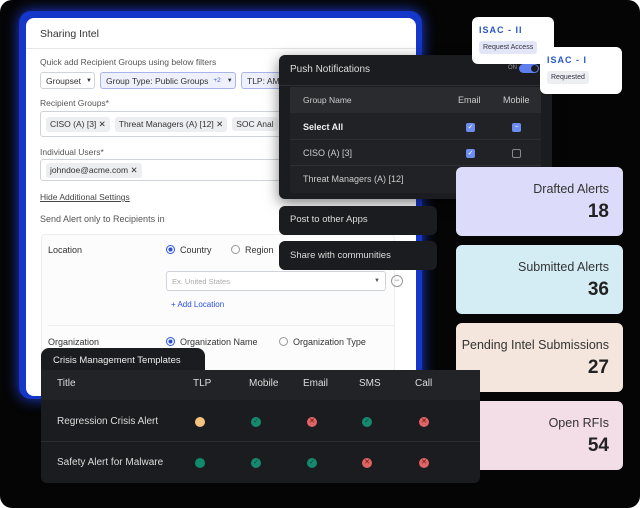 Image resolution: width=640 pixels, height=508 pixels. What do you see at coordinates (200, 463) in the screenshot?
I see `tlp-green-dot` at bounding box center [200, 463].